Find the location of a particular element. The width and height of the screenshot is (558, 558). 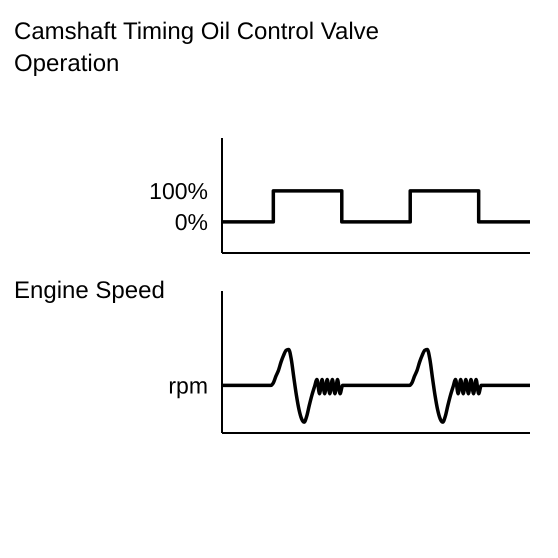

chart-title: Camshaft Timing Oil Control Valve Operation is located at coordinates (197, 48).